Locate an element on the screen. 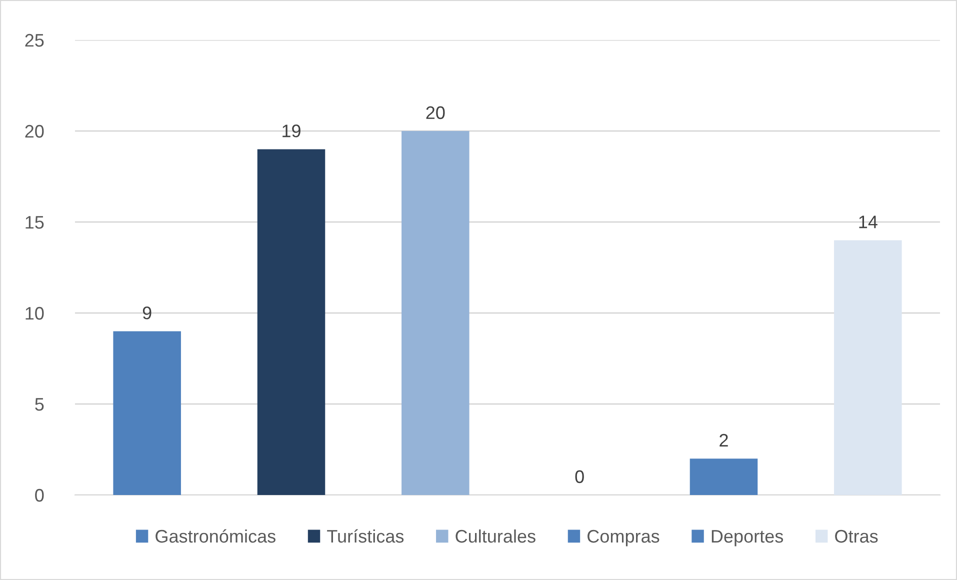 This screenshot has height=580, width=957. y-tick-label: 25 is located at coordinates (34, 40).